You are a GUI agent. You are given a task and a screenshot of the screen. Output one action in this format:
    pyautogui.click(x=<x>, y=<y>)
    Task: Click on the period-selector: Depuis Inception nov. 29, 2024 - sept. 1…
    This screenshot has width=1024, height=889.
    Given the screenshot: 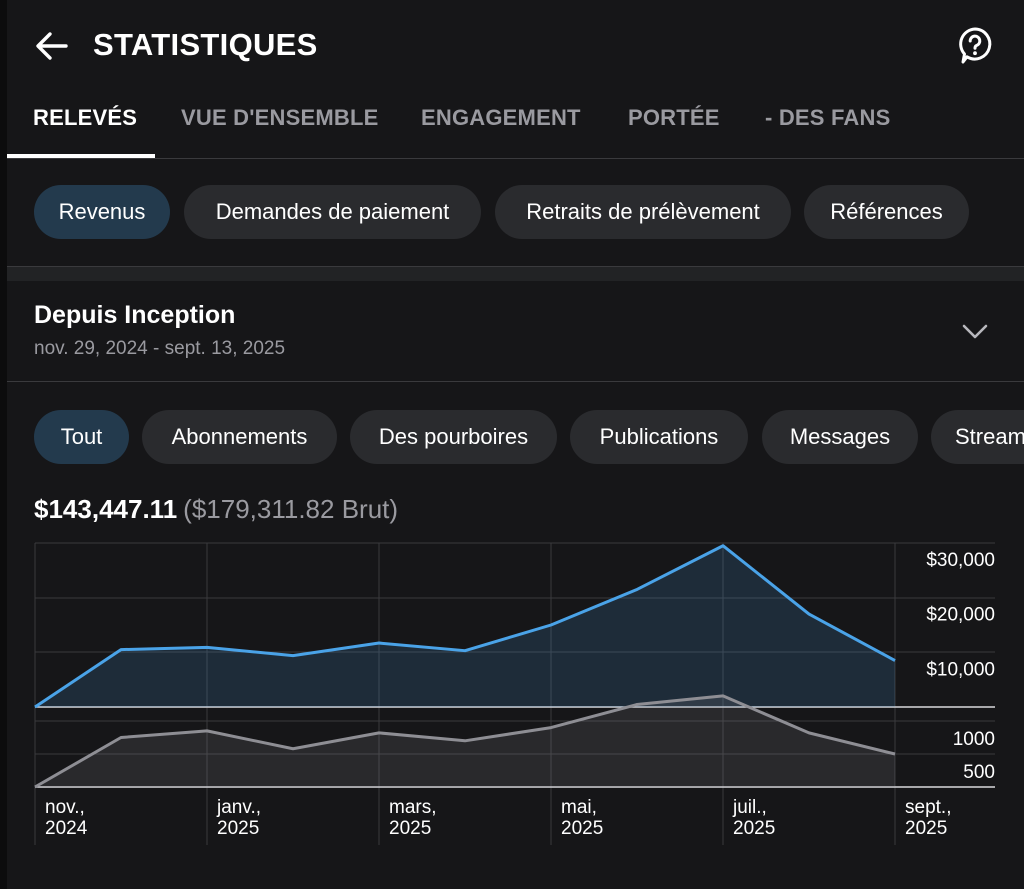 What is the action you would take?
    pyautogui.click(x=515, y=331)
    